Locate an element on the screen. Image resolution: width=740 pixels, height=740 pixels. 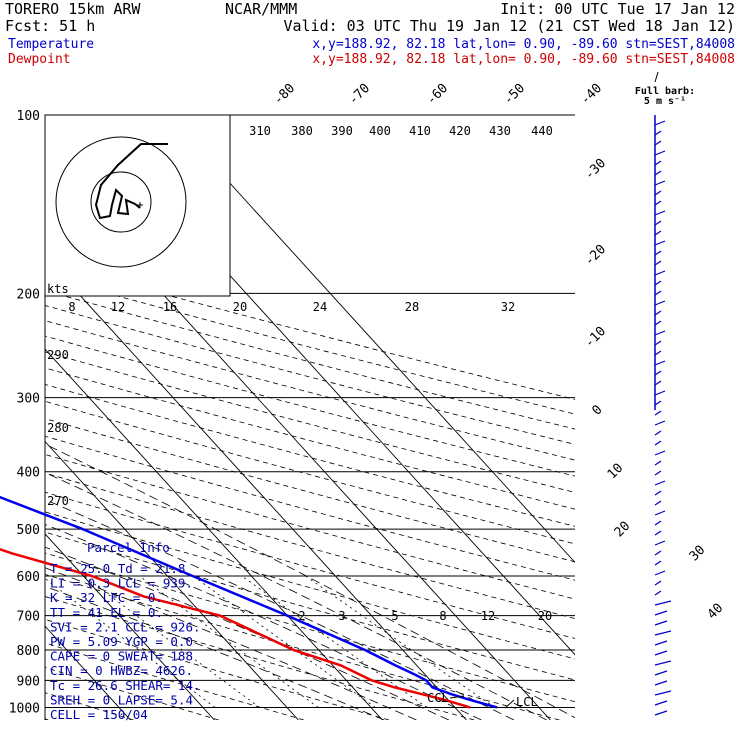
isotherm-label: 10 is located at coordinates (616, 472).